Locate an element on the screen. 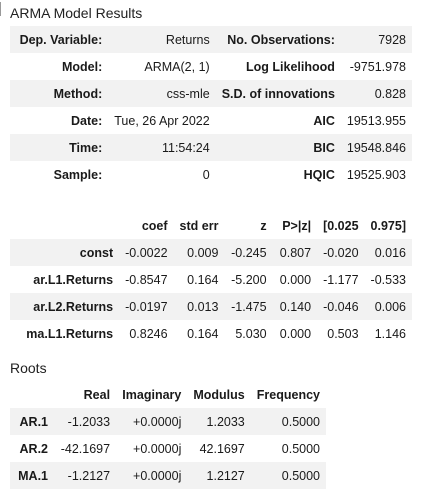 Image resolution: width=436 pixels, height=500 pixels. summary-value: Returns is located at coordinates (162, 39).